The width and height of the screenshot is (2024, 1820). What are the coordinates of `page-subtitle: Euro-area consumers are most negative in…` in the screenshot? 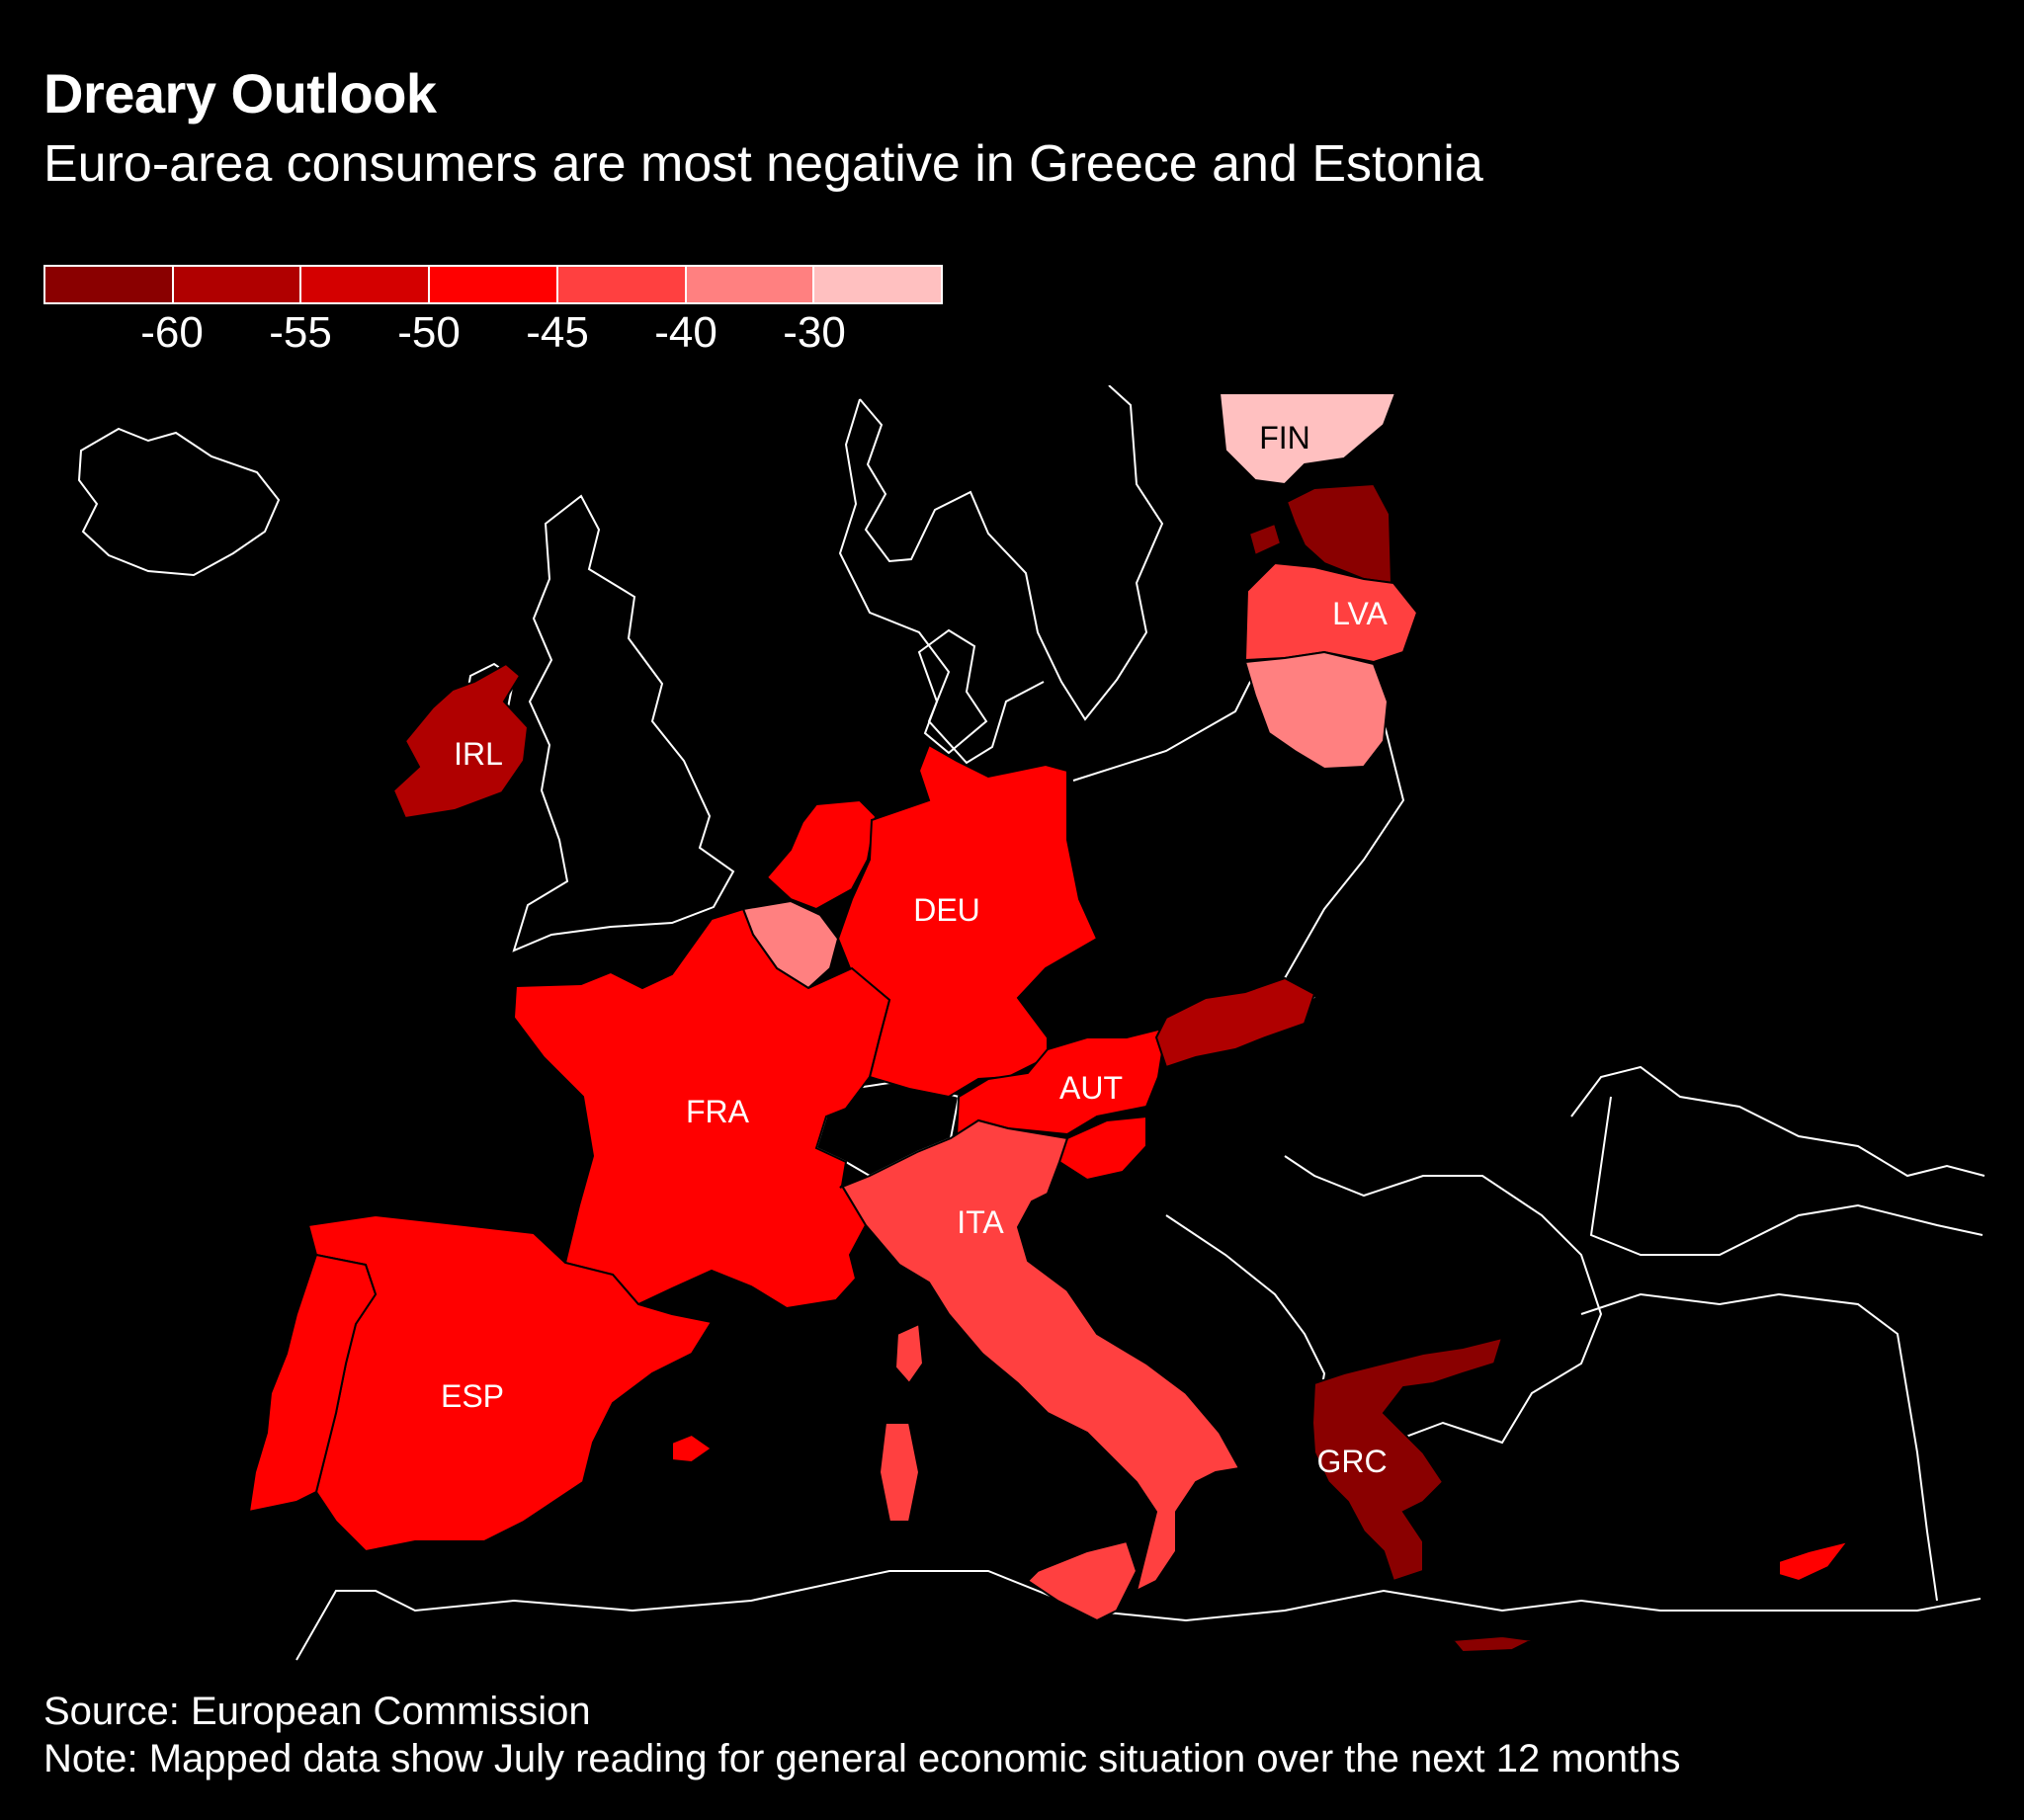 It's located at (763, 164).